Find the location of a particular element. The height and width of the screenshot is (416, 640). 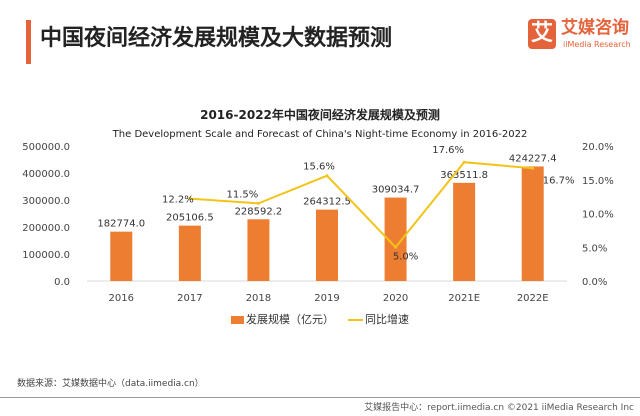

x-tick-label: 2019 is located at coordinates (326, 298).